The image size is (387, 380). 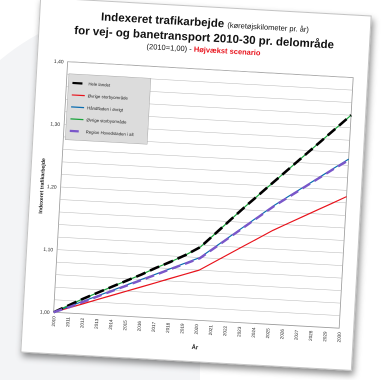 I want to click on x-tick-label: 2014, so click(x=111, y=324).